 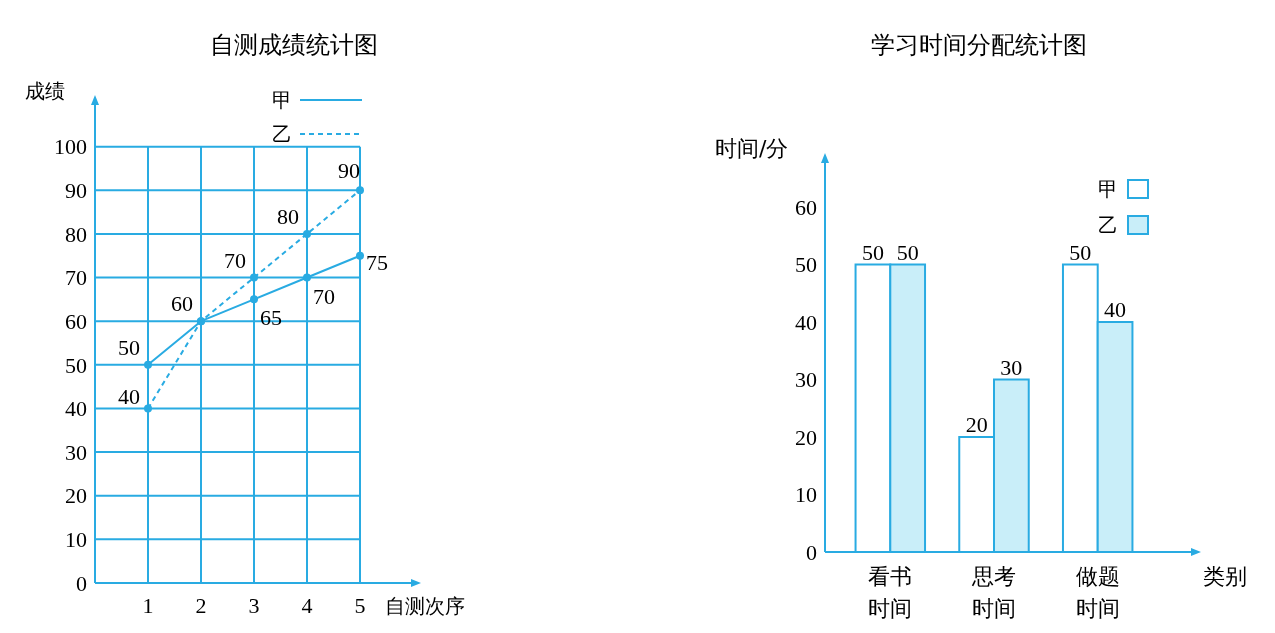 I want to click on y-tick-label: 70, so click(x=76, y=278).